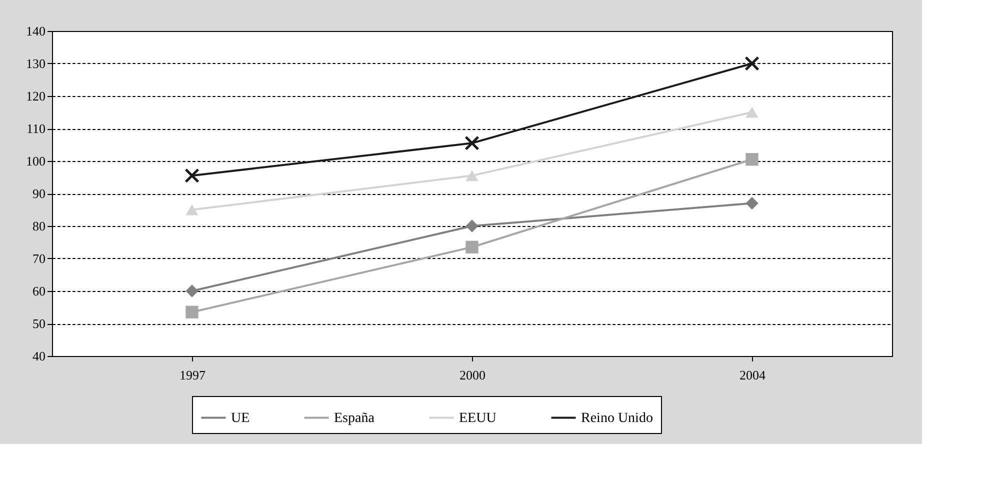  What do you see at coordinates (36, 63) in the screenshot?
I see `y-tick-label: 130` at bounding box center [36, 63].